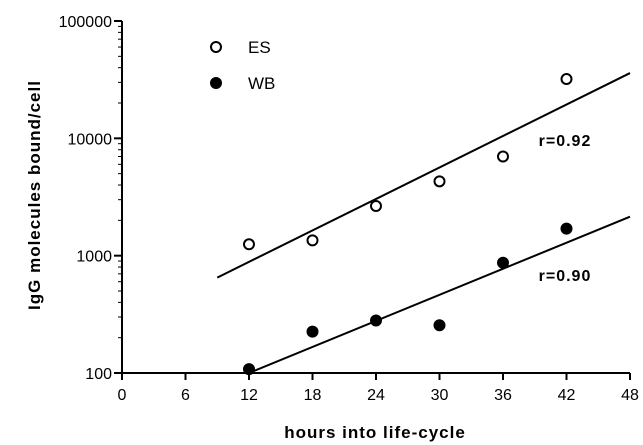 Image resolution: width=643 pixels, height=445 pixels. What do you see at coordinates (90, 198) in the screenshot?
I see `y-axis-ticks: 100 1000 10000 100000` at bounding box center [90, 198].